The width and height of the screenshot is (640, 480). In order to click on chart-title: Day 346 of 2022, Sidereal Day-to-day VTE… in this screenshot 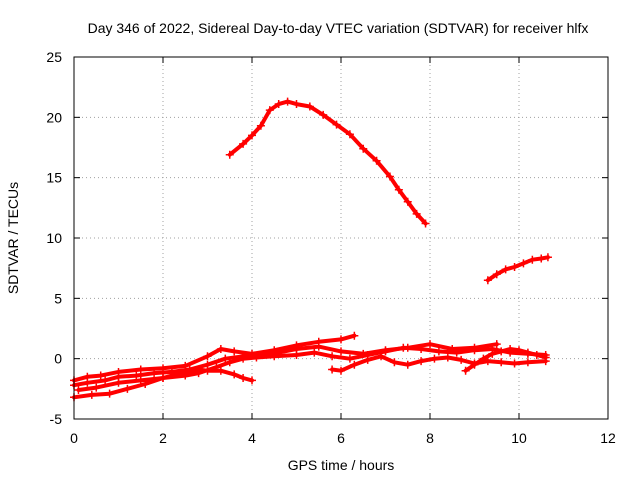, I will do `click(338, 28)`.